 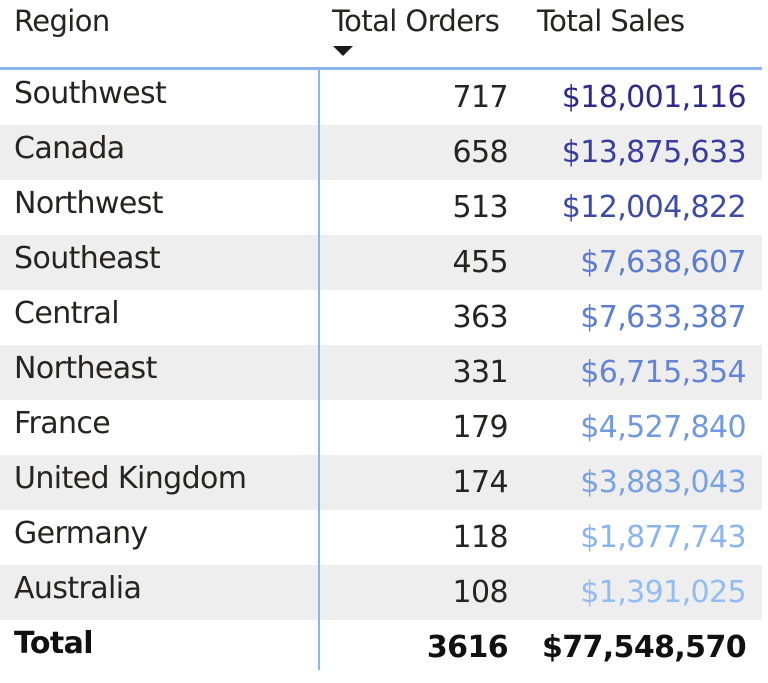 I want to click on orders-cell: 717, so click(x=480, y=97).